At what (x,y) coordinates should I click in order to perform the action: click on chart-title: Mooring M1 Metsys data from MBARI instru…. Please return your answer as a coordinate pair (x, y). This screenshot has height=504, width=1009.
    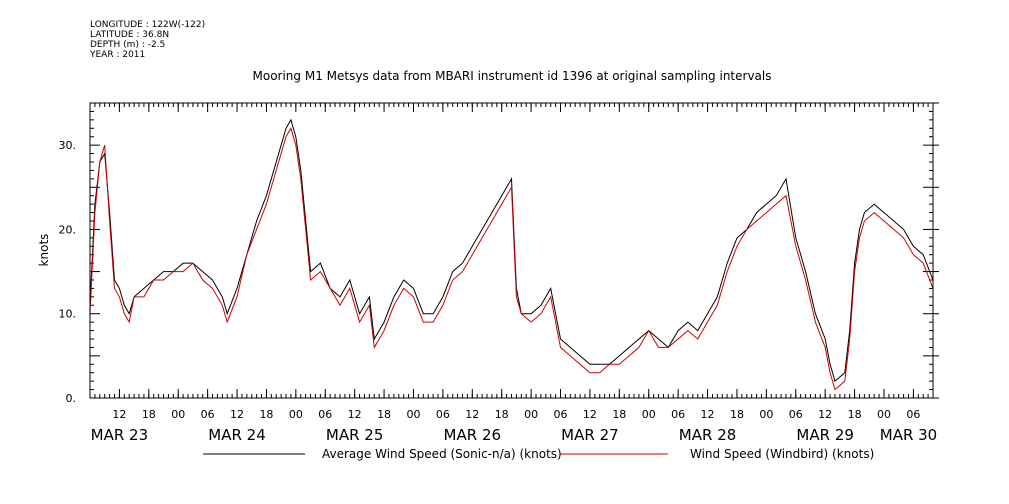
    Looking at the image, I should click on (512, 76).